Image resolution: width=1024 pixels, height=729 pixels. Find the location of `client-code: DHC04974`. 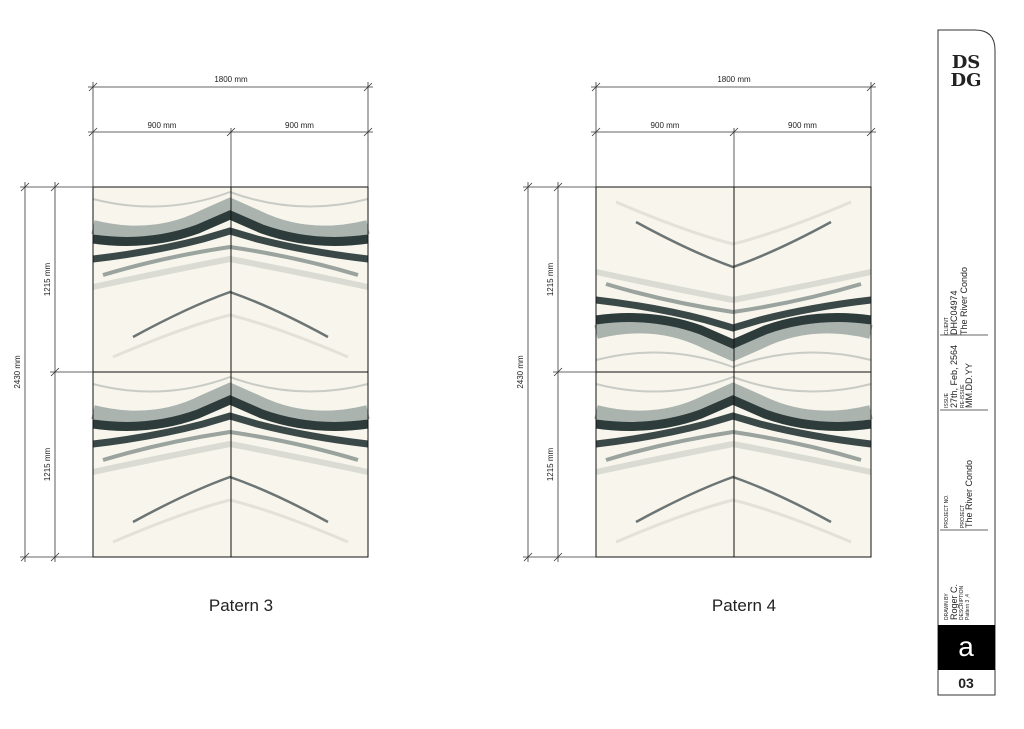

client-code: DHC04974 is located at coordinates (954, 312).